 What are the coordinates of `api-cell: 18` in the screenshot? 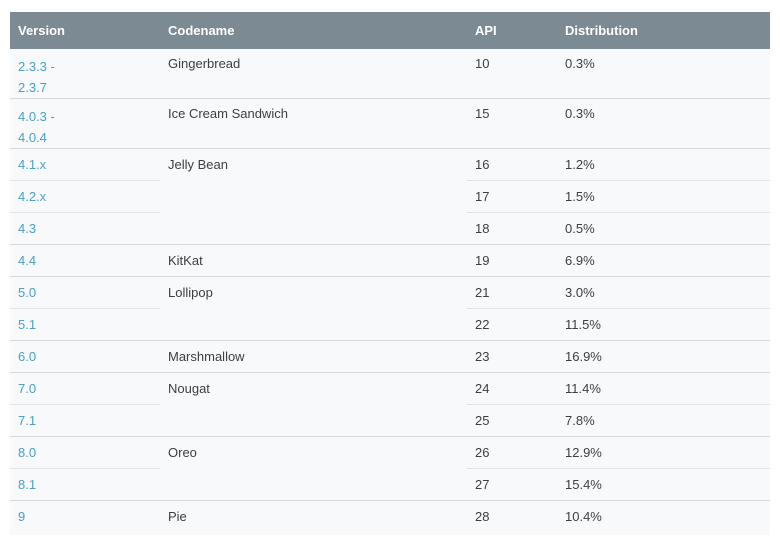 It's located at (512, 228).